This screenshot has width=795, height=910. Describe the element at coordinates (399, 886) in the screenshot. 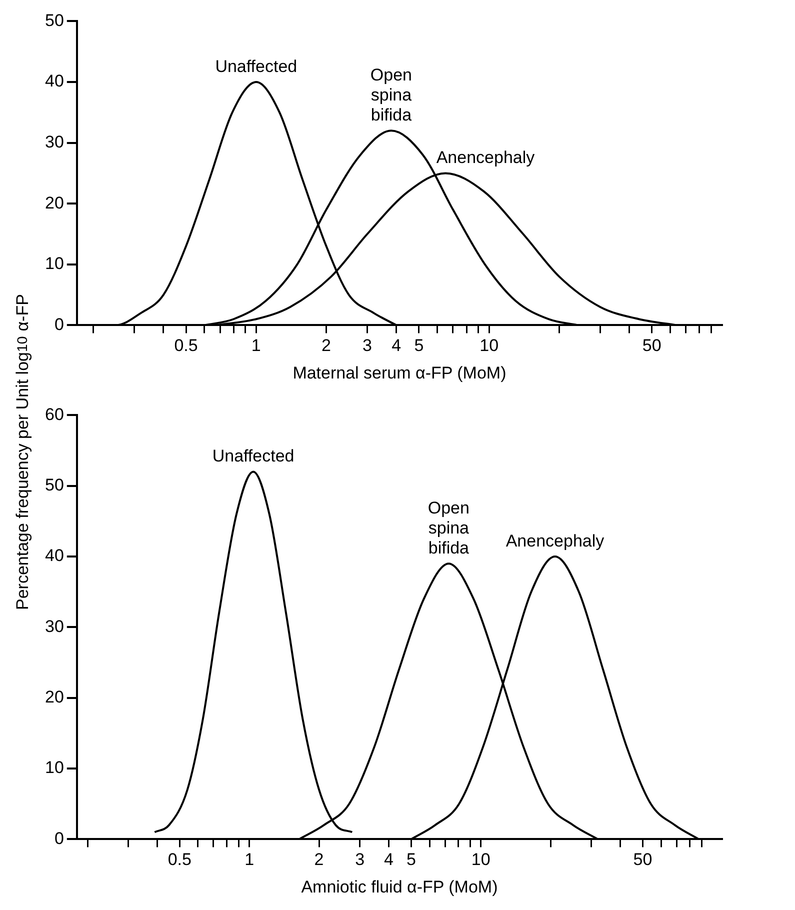

I see `x-axis-title: Amniotic fluid α-FP (MoM)` at that location.